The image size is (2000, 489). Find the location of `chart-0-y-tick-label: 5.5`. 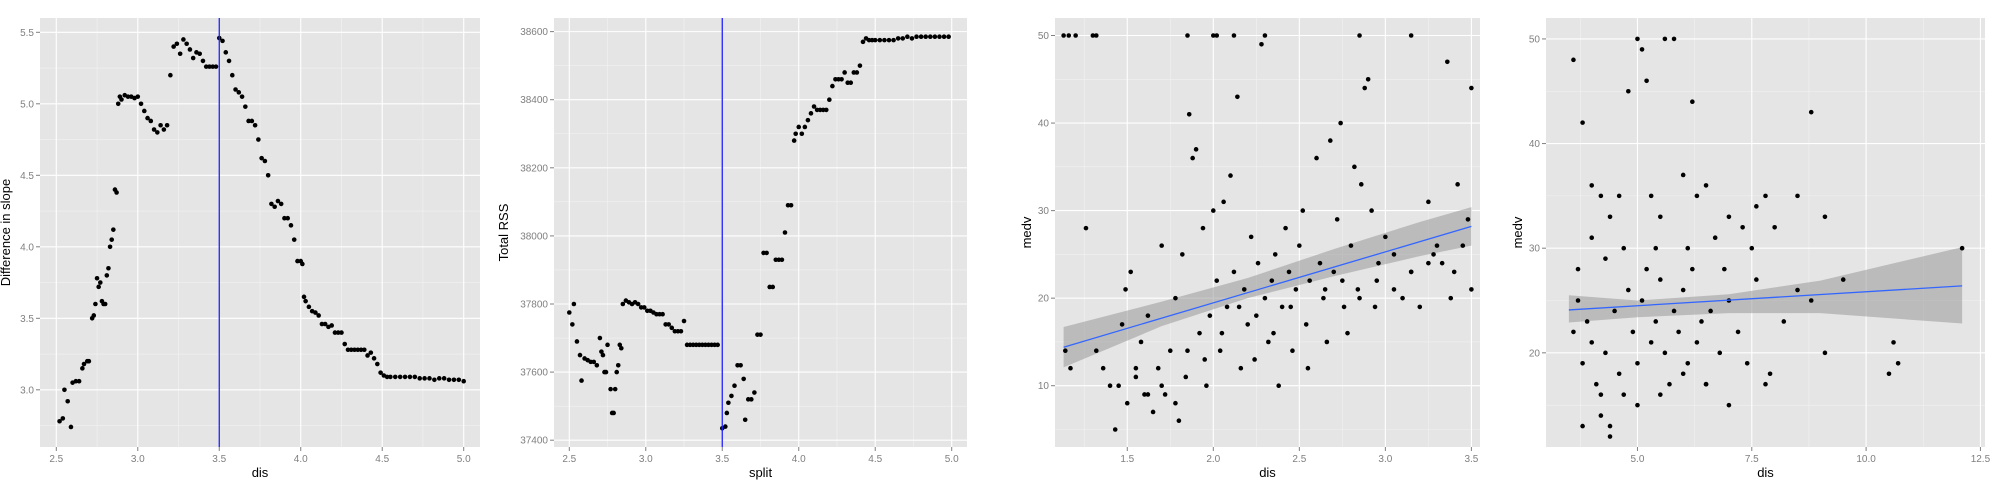

chart-0-y-tick-label: 5.5 is located at coordinates (27, 33).